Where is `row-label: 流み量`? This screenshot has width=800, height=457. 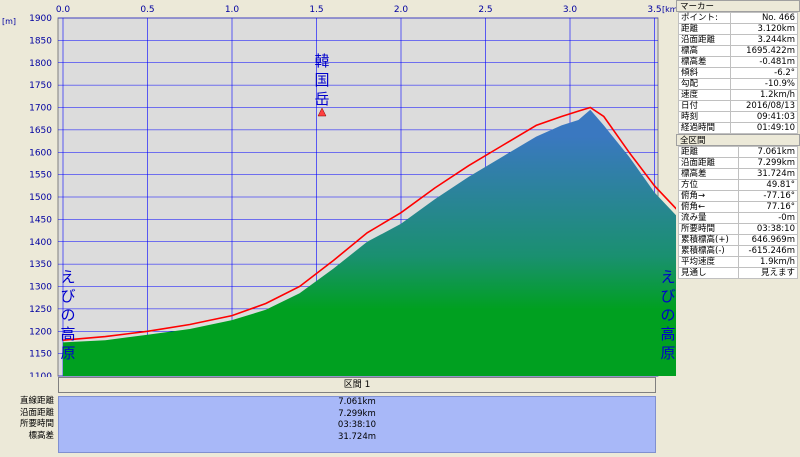 row-label: 流み量 is located at coordinates (708, 218).